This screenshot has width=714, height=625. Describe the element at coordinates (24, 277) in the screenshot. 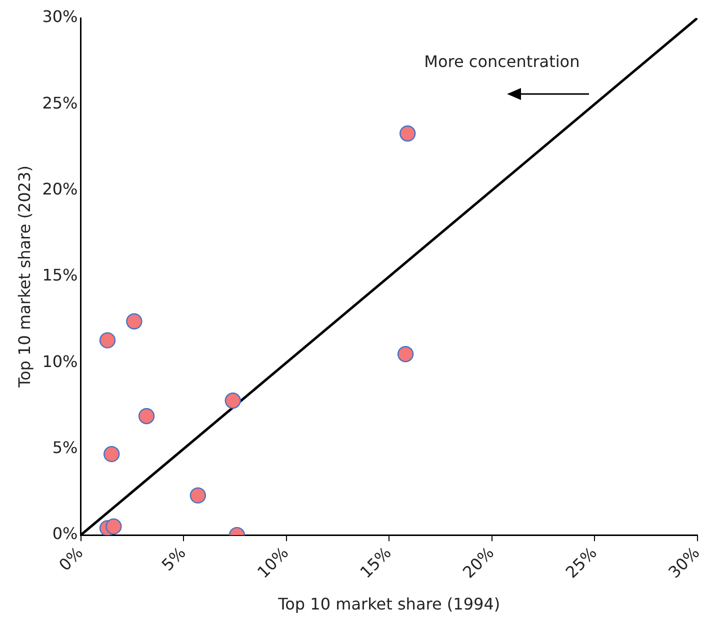

I see `y-axis-title: Top 10 market share (2023)` at that location.